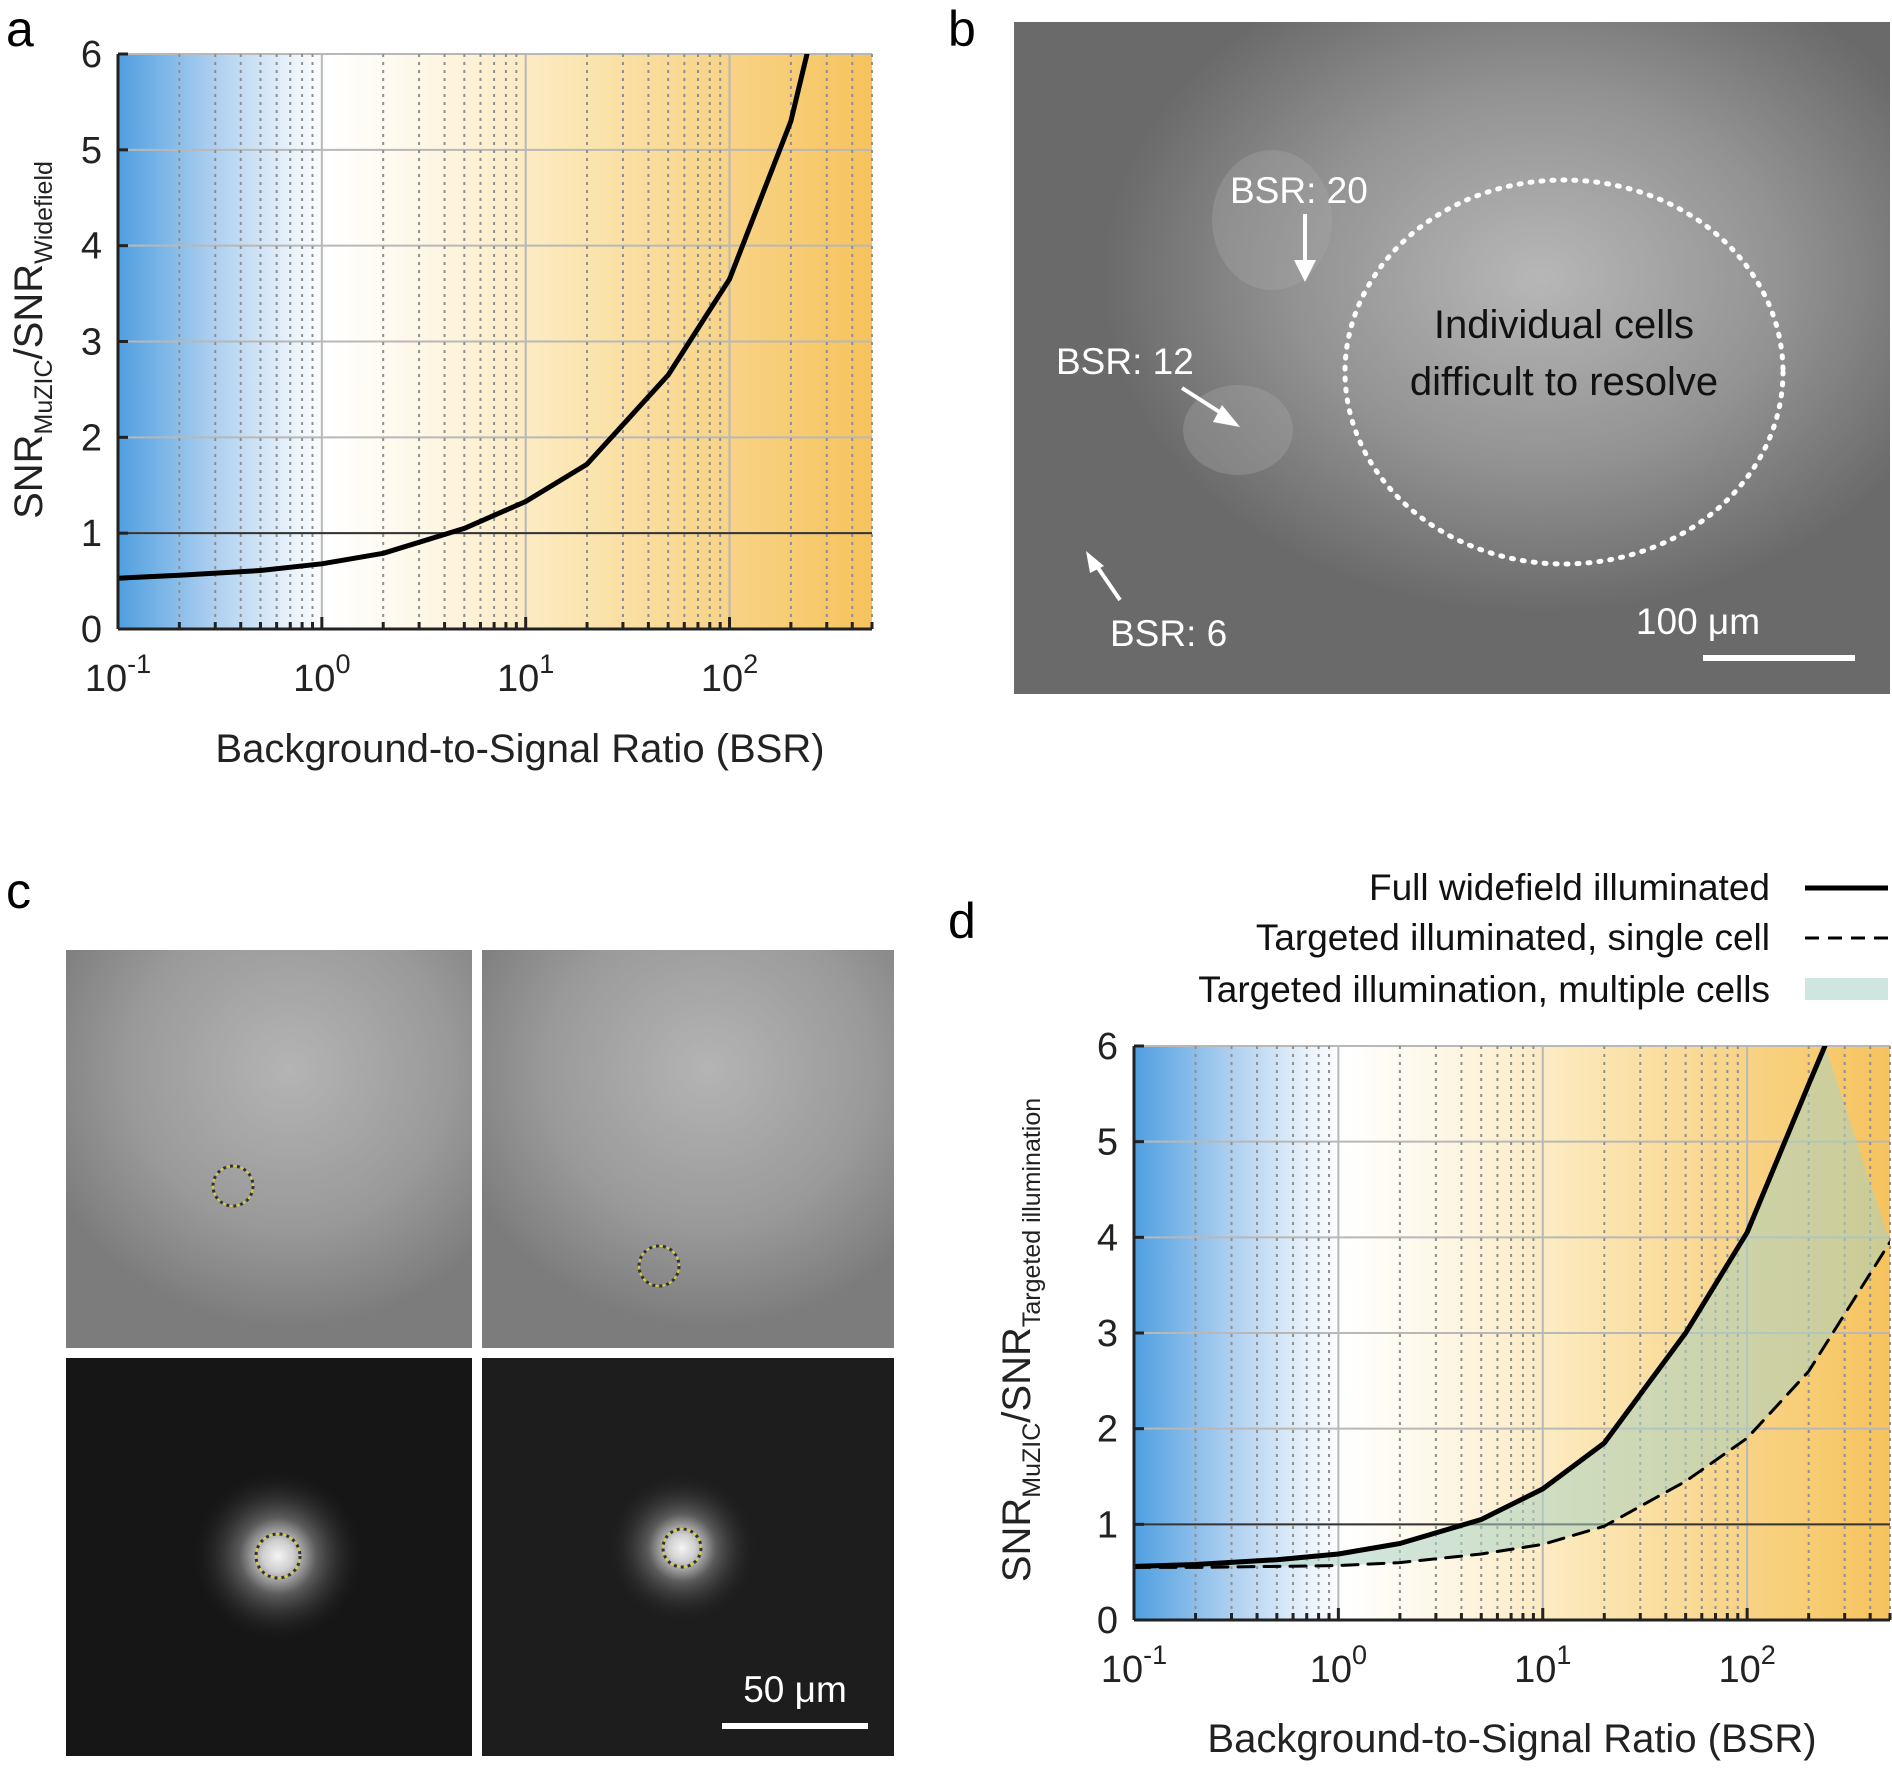  Describe the element at coordinates (795, 1726) in the screenshot. I see `scale-bar-c` at that location.